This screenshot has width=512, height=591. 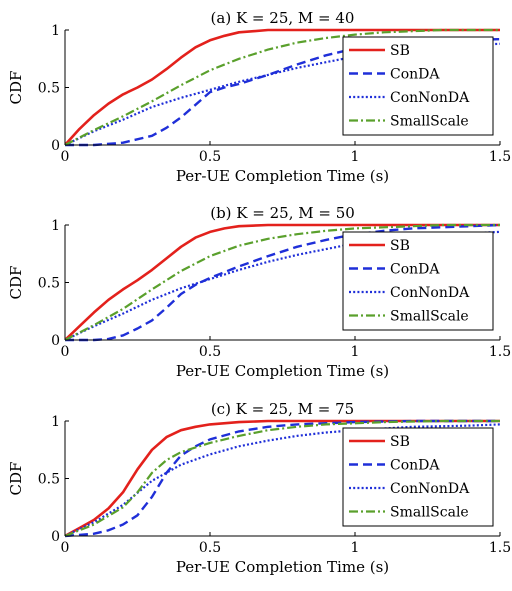 What do you see at coordinates (282, 213) in the screenshot?
I see `chart-title: (b) K = 25, M = 50` at bounding box center [282, 213].